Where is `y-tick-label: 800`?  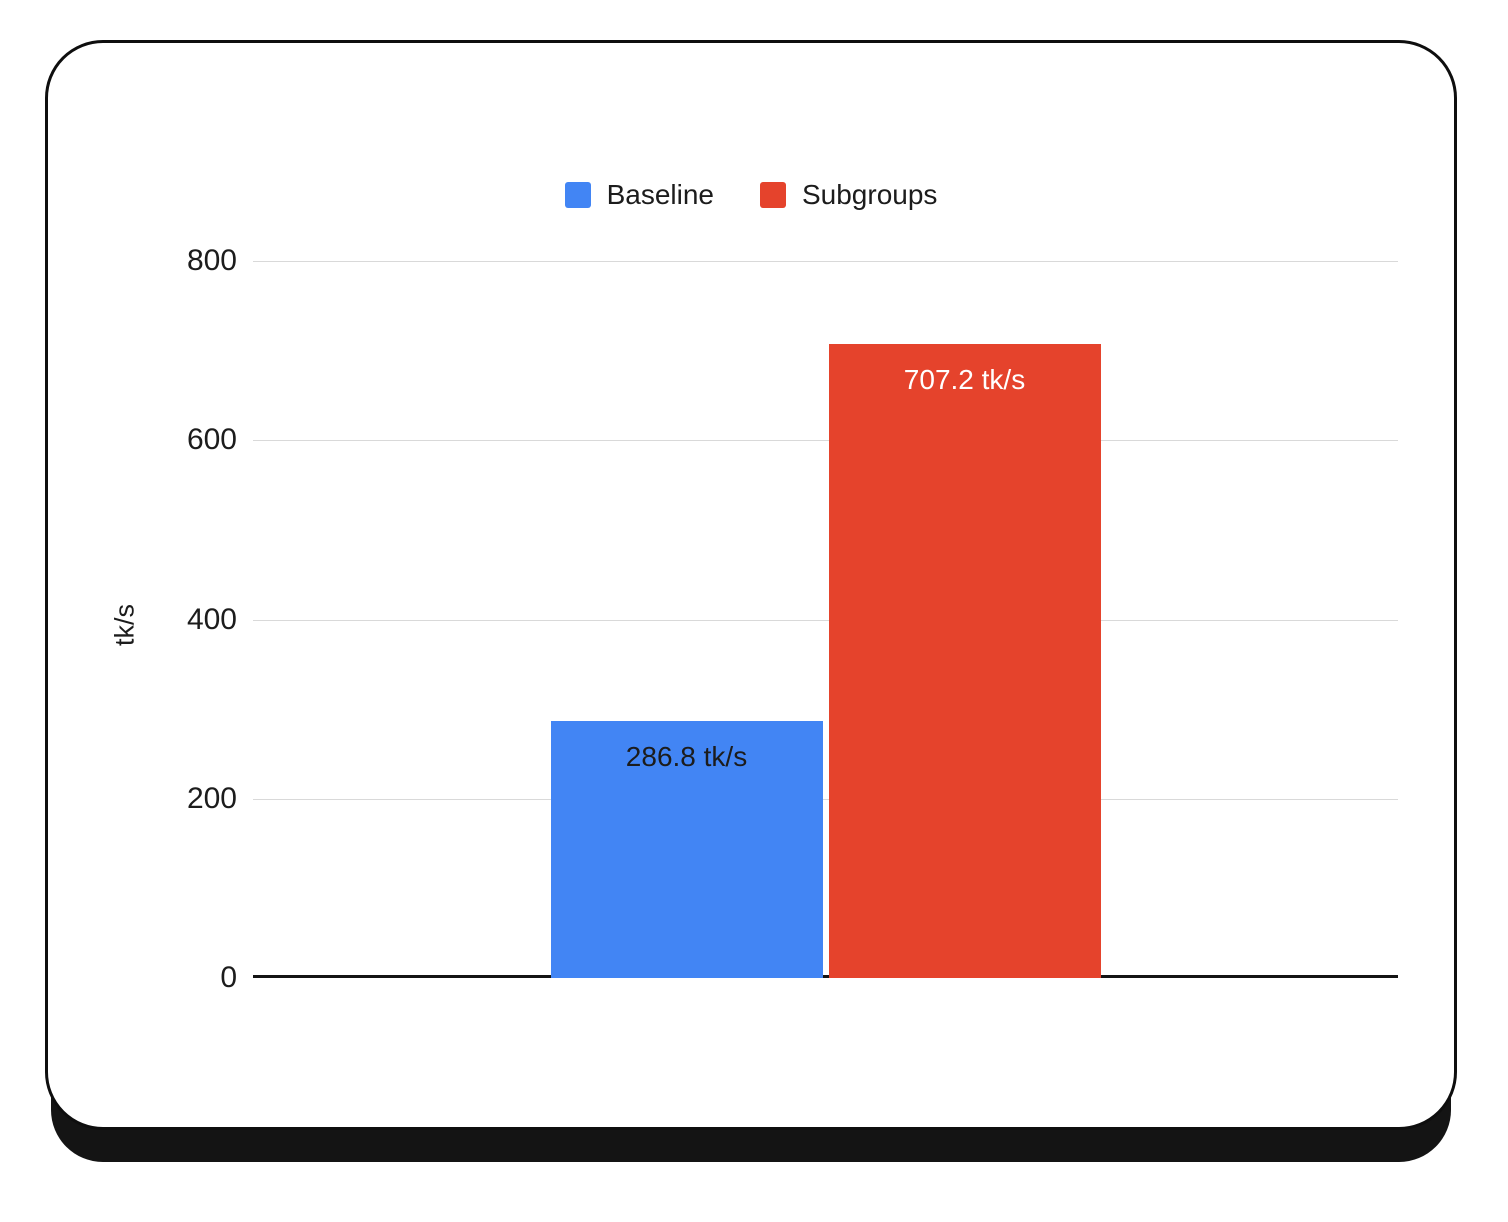
y-tick-label: 800 is located at coordinates (211, 260).